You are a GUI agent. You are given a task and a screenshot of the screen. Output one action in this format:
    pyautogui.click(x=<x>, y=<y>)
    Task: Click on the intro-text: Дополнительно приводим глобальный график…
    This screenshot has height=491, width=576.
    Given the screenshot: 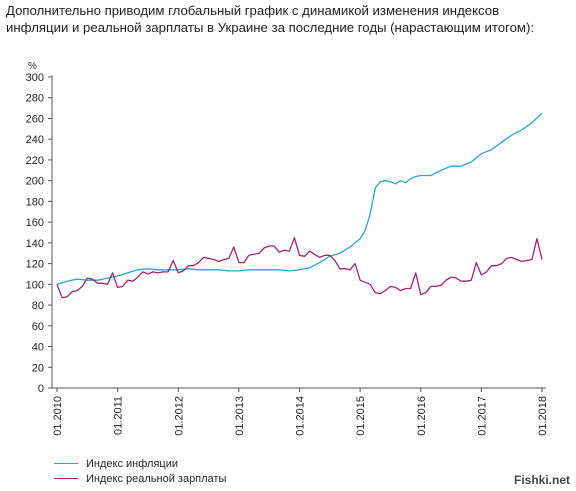 What is the action you would take?
    pyautogui.click(x=289, y=19)
    